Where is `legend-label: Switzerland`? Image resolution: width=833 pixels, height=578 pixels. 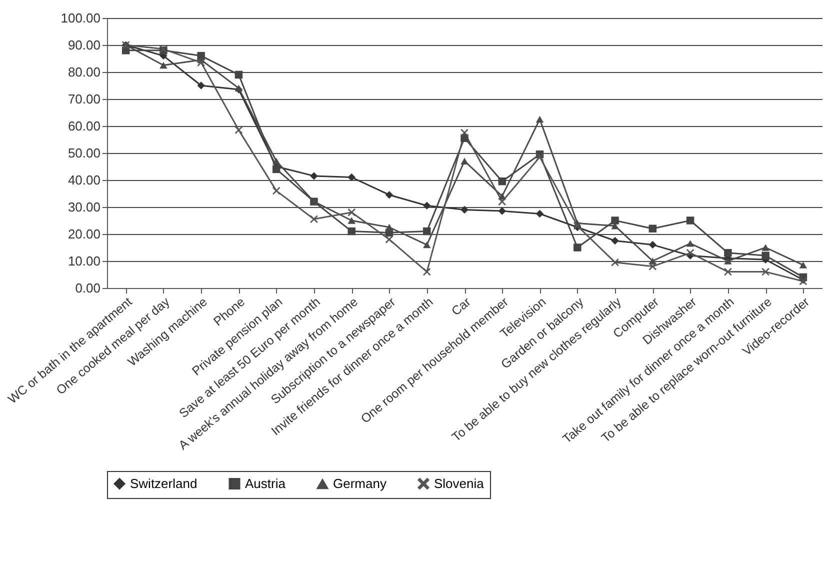
legend-label: Switzerland is located at coordinates (164, 483).